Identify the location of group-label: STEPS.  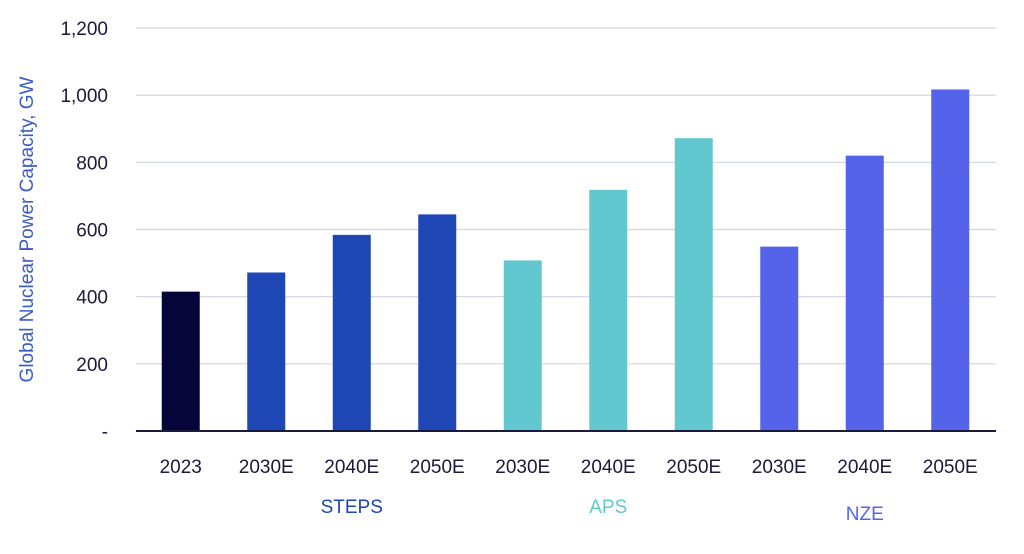
(352, 507).